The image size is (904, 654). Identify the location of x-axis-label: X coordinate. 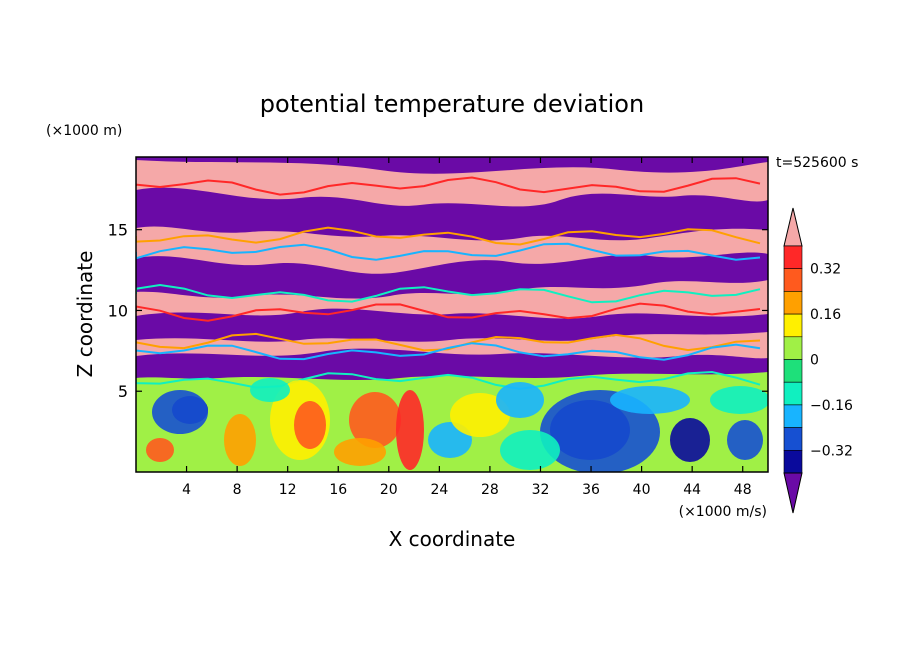
(452, 539).